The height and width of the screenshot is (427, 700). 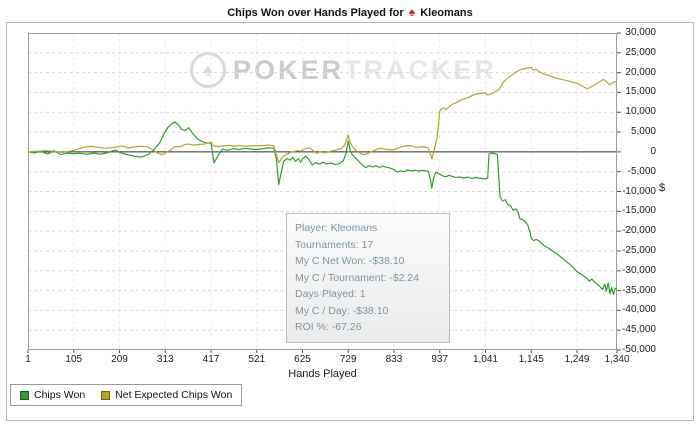 I want to click on chart-title-player: Kleomans, so click(x=446, y=13).